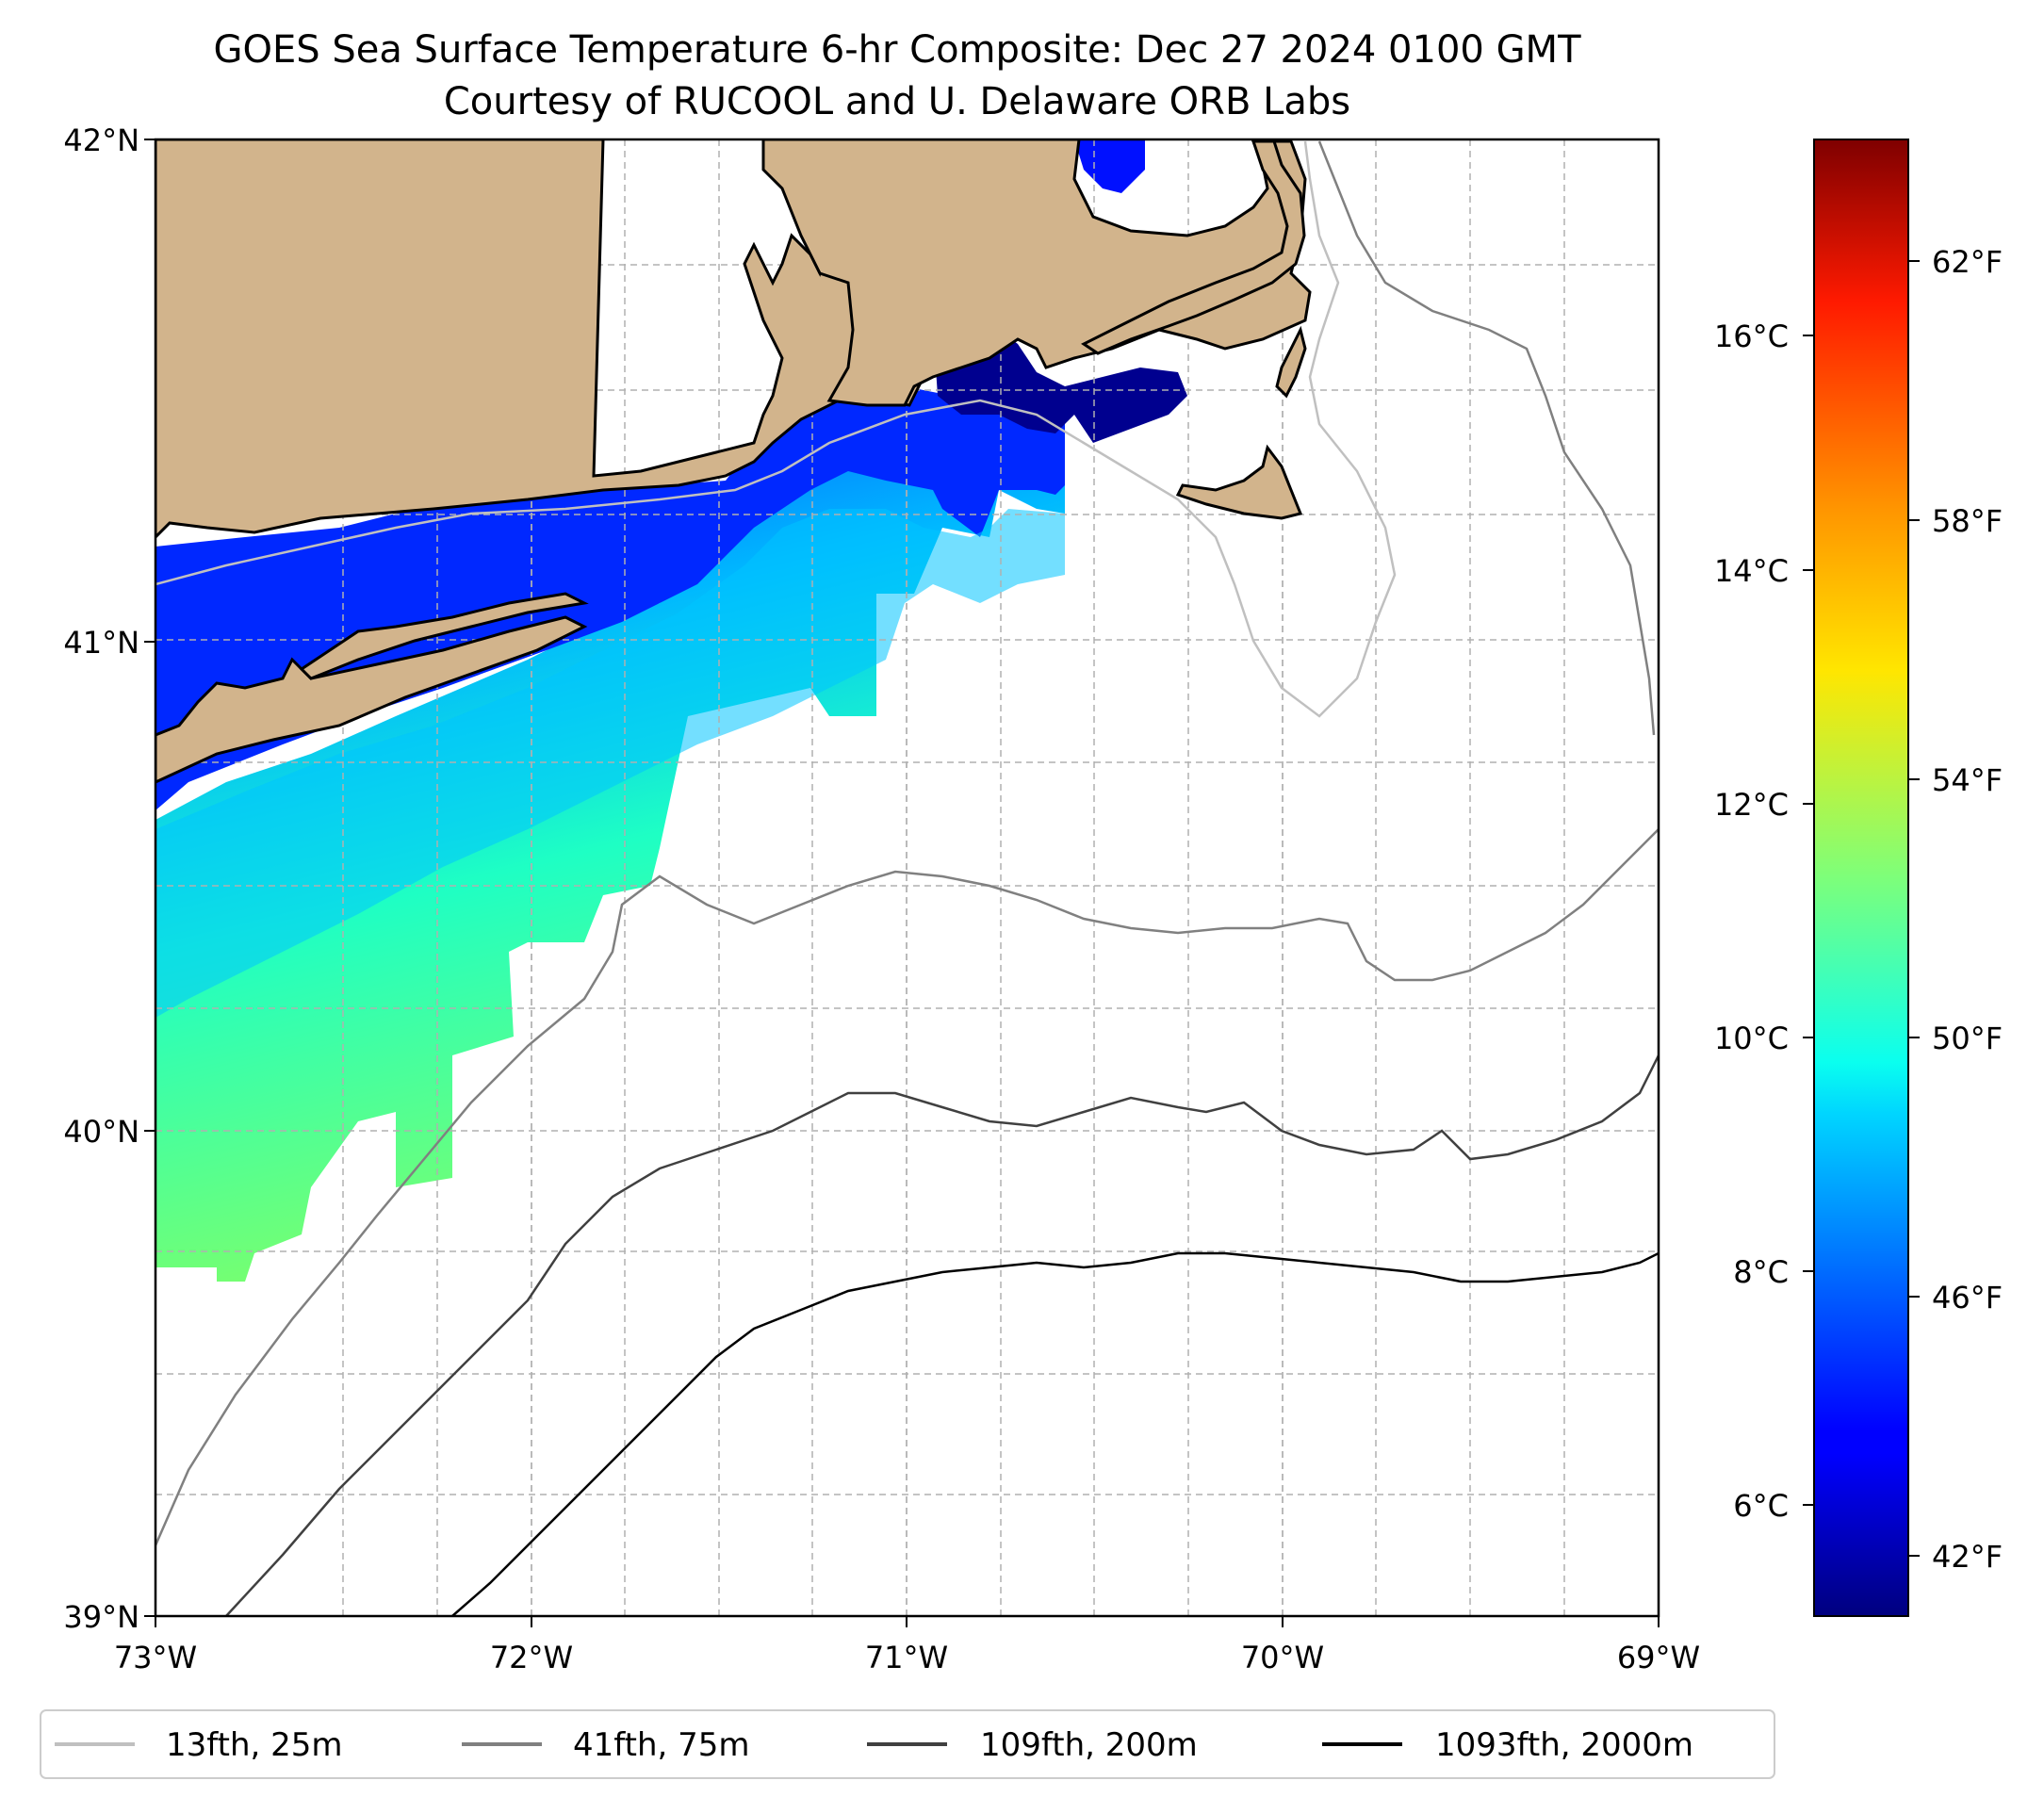  What do you see at coordinates (1967, 1038) in the screenshot?
I see `colorbar-f-tick-50: 50°F` at bounding box center [1967, 1038].